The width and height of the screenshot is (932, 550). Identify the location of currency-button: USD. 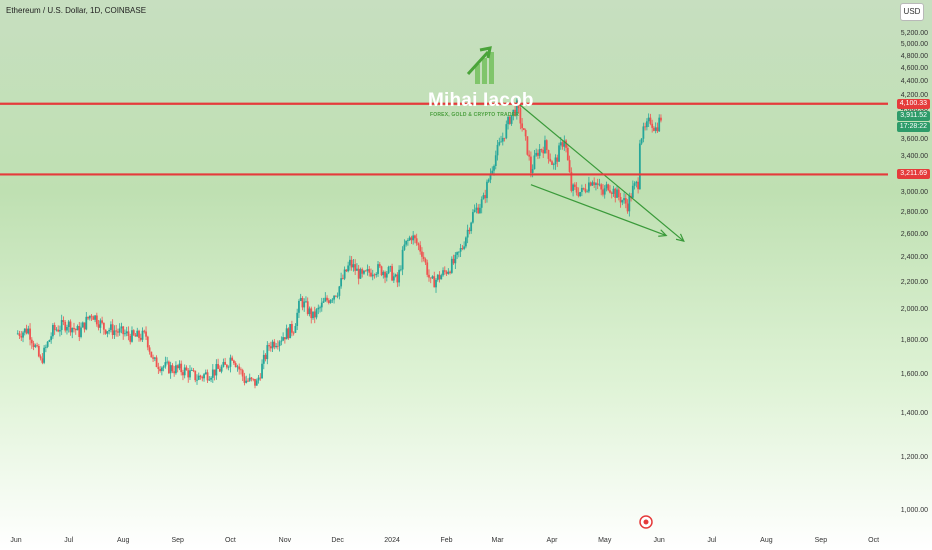
(912, 12).